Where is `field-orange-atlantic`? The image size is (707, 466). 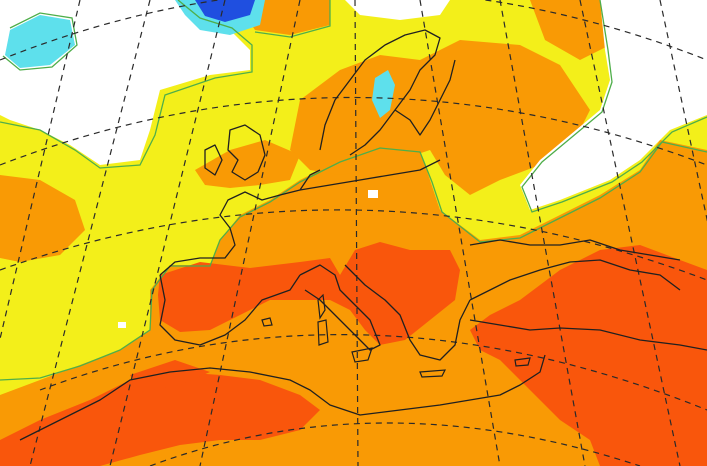 field-orange-atlantic is located at coordinates (42, 218).